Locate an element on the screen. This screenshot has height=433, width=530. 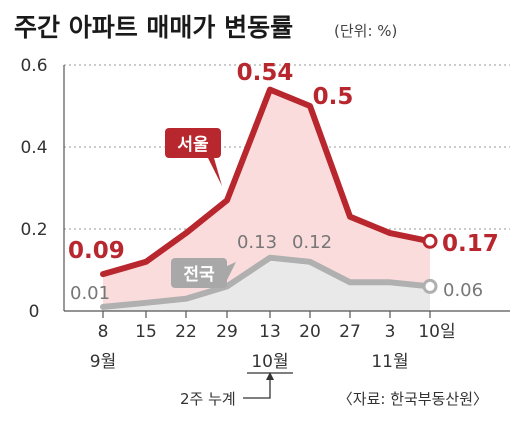
data-label: 0.09 is located at coordinates (96, 251).